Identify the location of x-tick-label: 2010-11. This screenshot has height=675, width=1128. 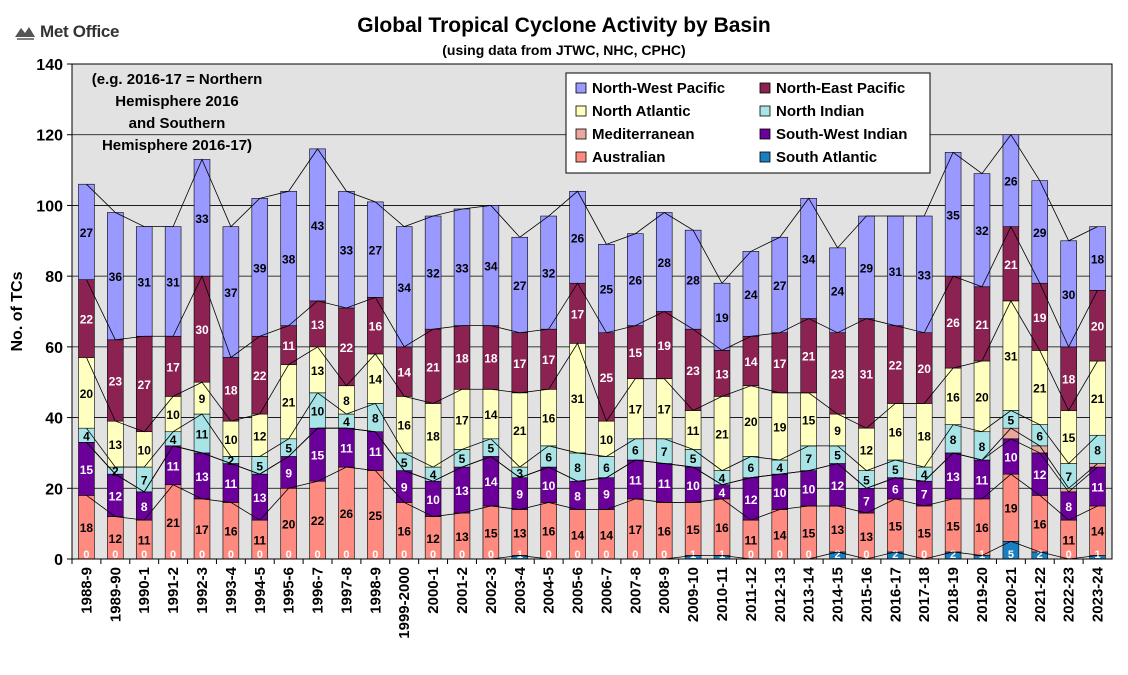
(722, 594).